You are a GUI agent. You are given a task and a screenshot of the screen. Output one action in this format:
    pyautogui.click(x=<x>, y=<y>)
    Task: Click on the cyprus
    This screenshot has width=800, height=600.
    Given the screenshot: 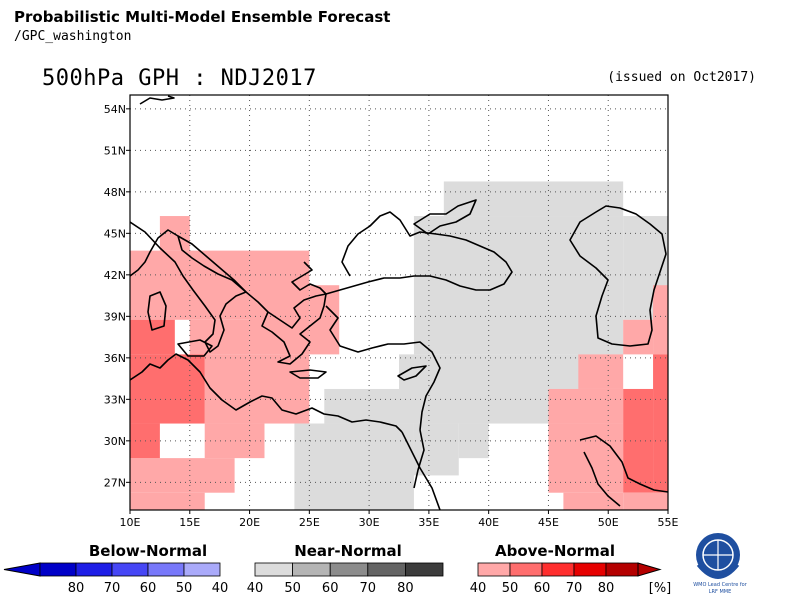 What is the action you would take?
    pyautogui.click(x=412, y=373)
    